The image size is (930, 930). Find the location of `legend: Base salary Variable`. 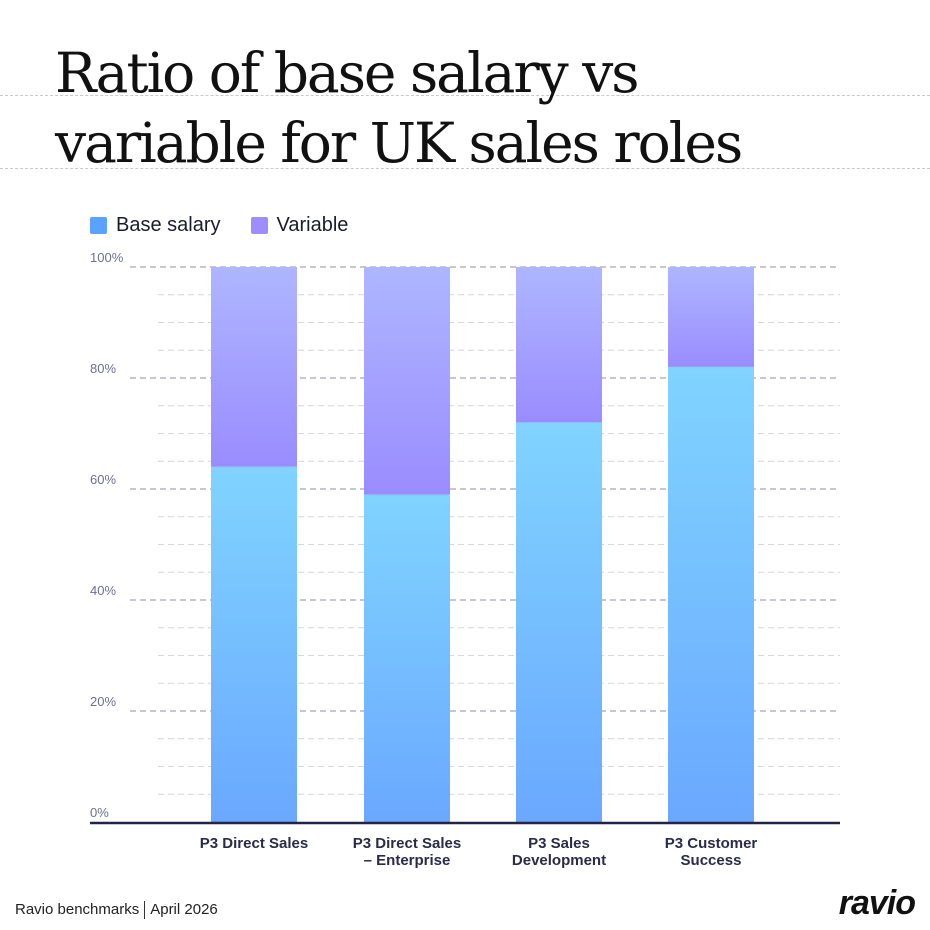

legend: Base salary Variable is located at coordinates (219, 225).